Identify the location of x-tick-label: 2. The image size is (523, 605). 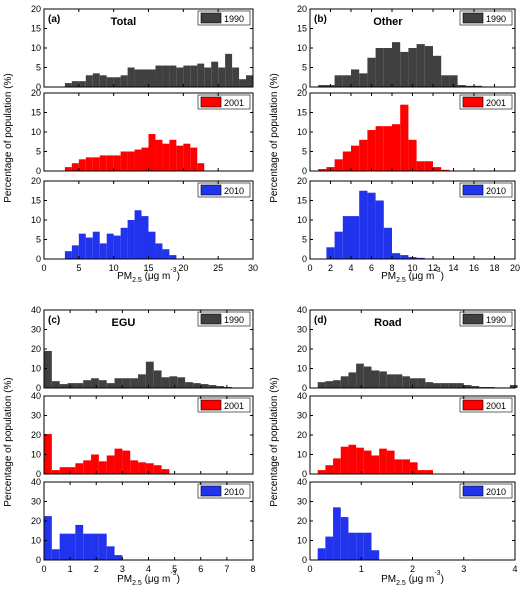
(330, 268).